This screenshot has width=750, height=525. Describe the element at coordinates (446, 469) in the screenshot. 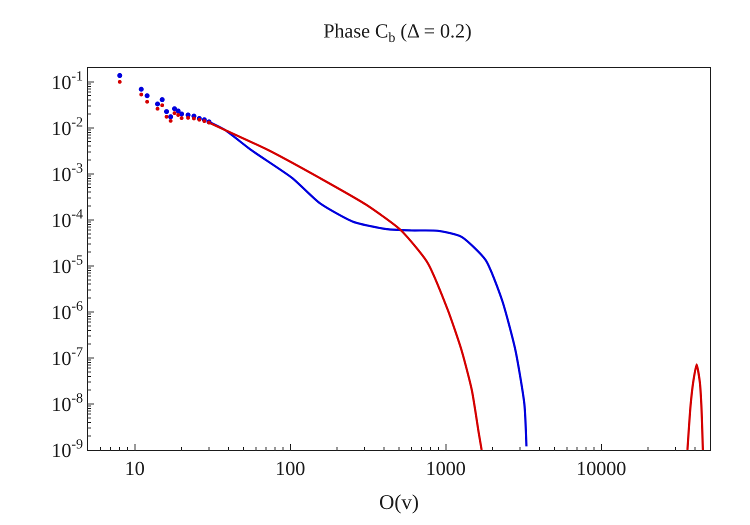

I see `x-tick-label: 1000` at that location.